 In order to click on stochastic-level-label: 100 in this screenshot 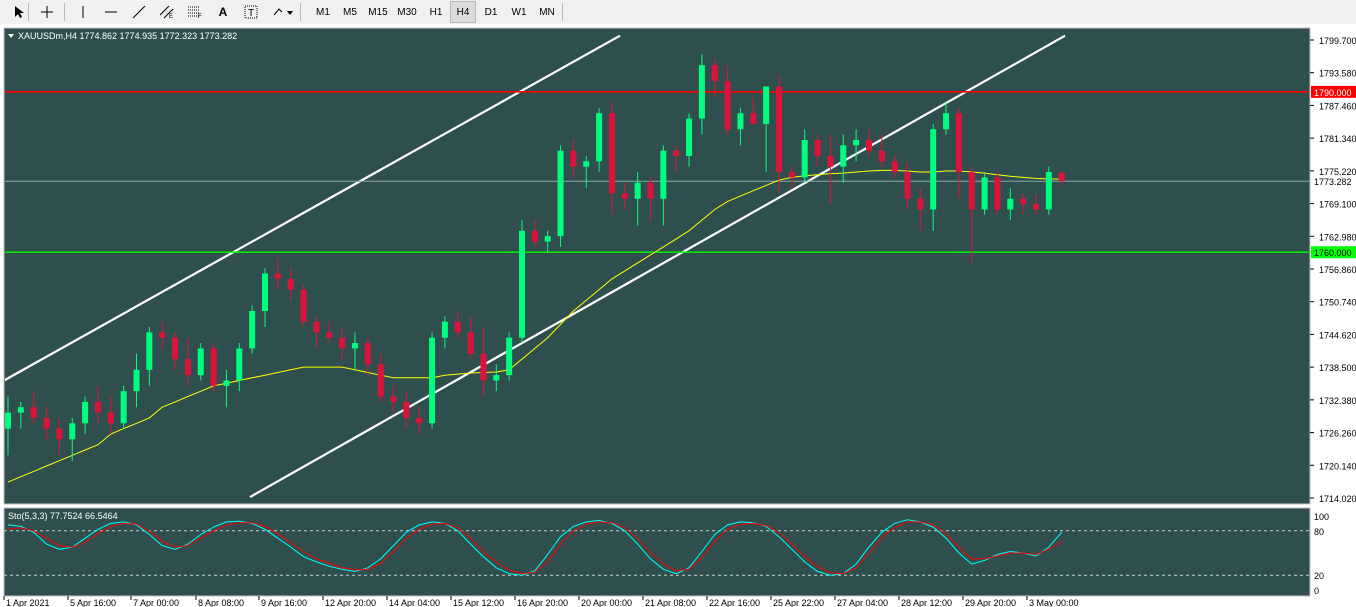, I will do `click(1321, 517)`.